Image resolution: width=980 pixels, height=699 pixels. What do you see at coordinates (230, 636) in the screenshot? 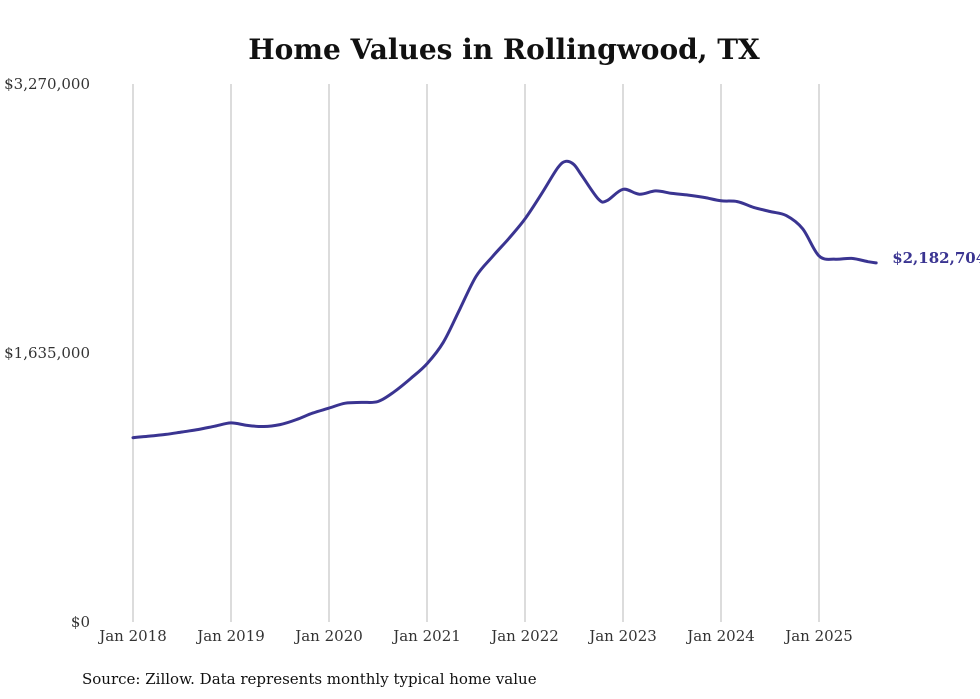
I see `x-tick-label: Jan 2019` at bounding box center [230, 636].